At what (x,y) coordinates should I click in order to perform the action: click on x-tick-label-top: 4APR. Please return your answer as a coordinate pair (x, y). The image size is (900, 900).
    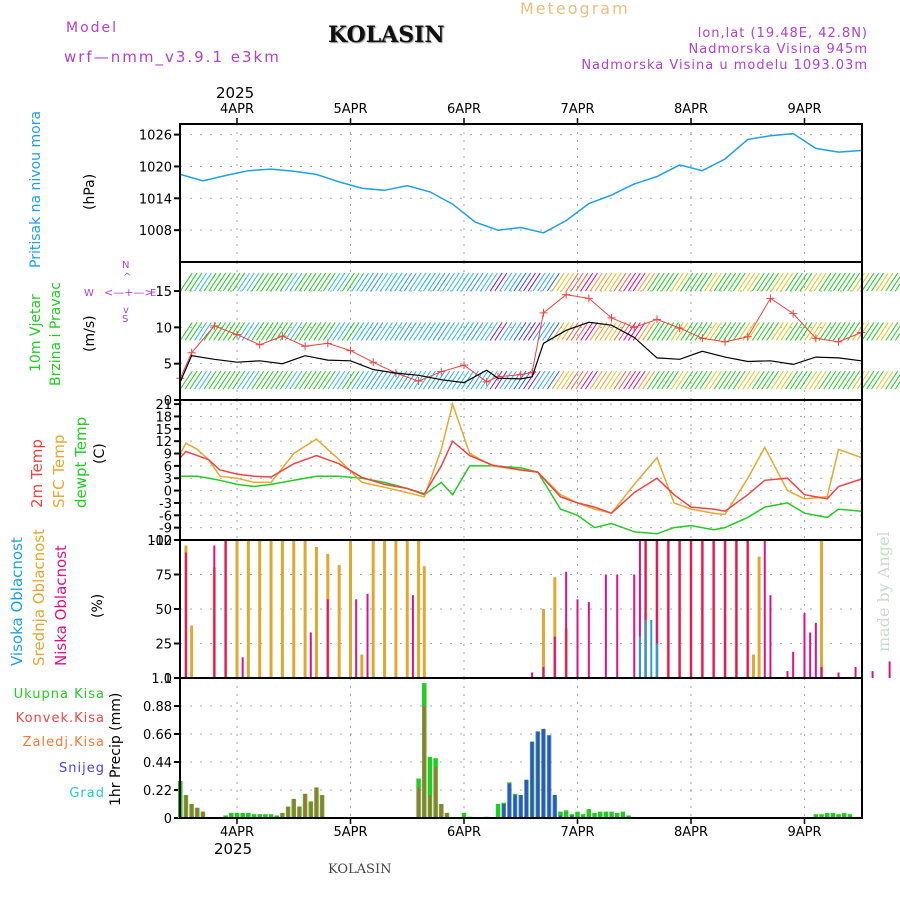
    Looking at the image, I should click on (237, 109).